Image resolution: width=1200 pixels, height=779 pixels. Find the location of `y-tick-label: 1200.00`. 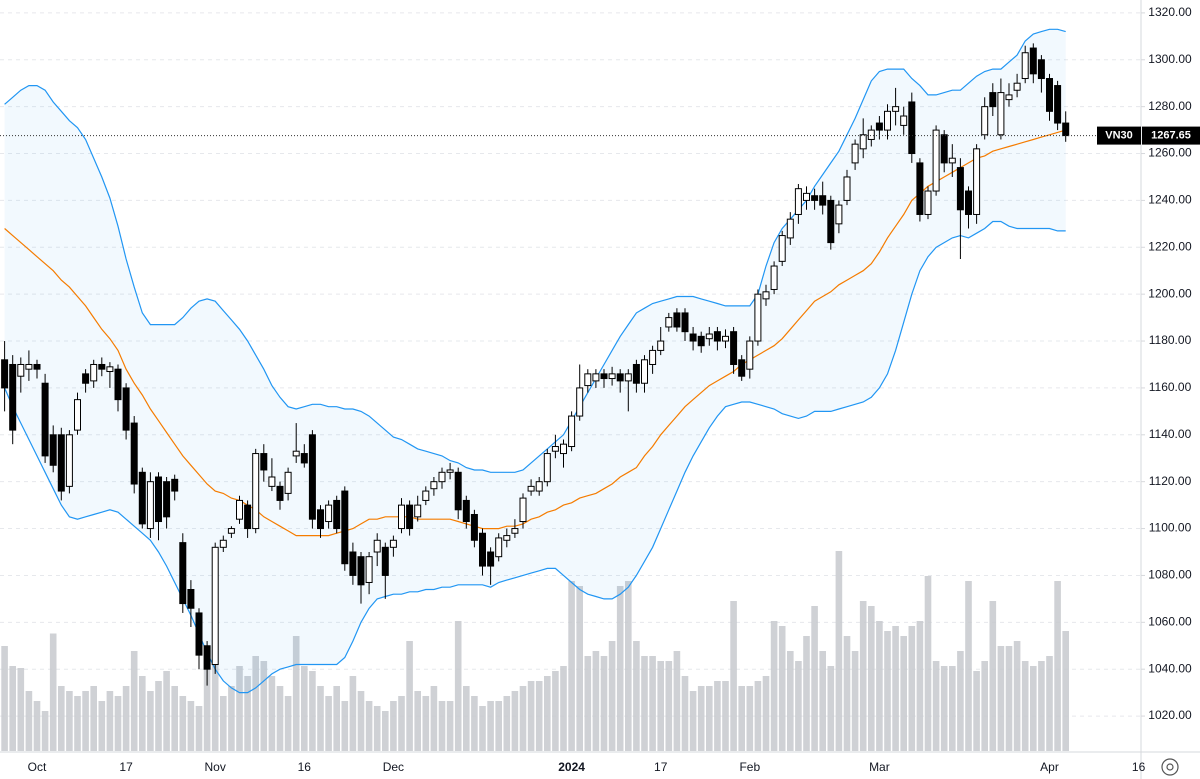

y-tick-label: 1200.00 is located at coordinates (1170, 293).